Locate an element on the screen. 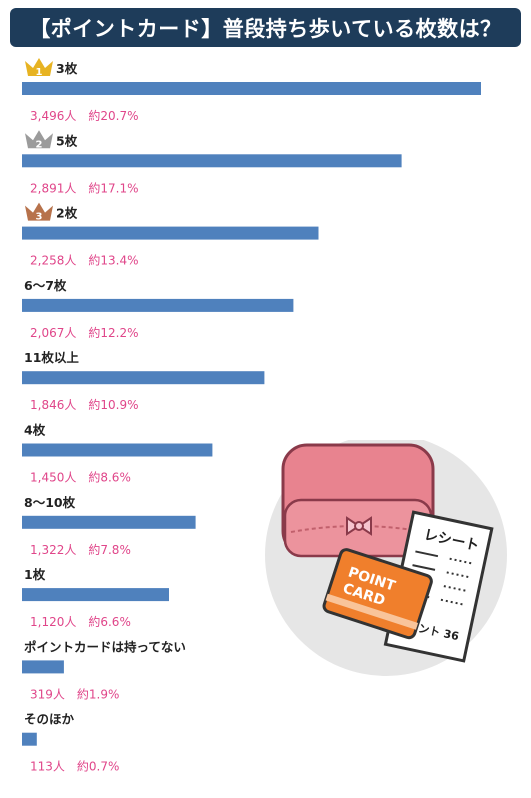 This screenshot has width=531, height=798. value-label: 2,067人 約12.2% is located at coordinates (84, 332).